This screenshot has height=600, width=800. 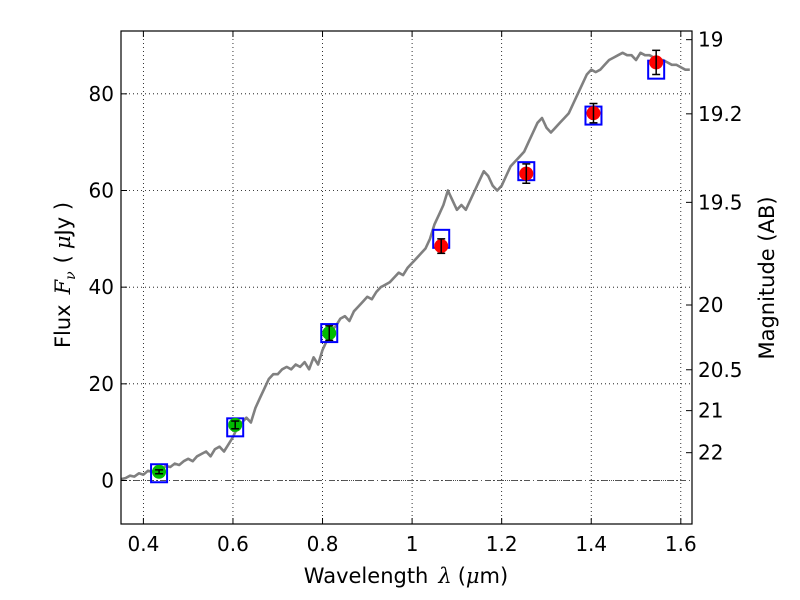 What do you see at coordinates (101, 287) in the screenshot?
I see `y-tick-label: 40` at bounding box center [101, 287].